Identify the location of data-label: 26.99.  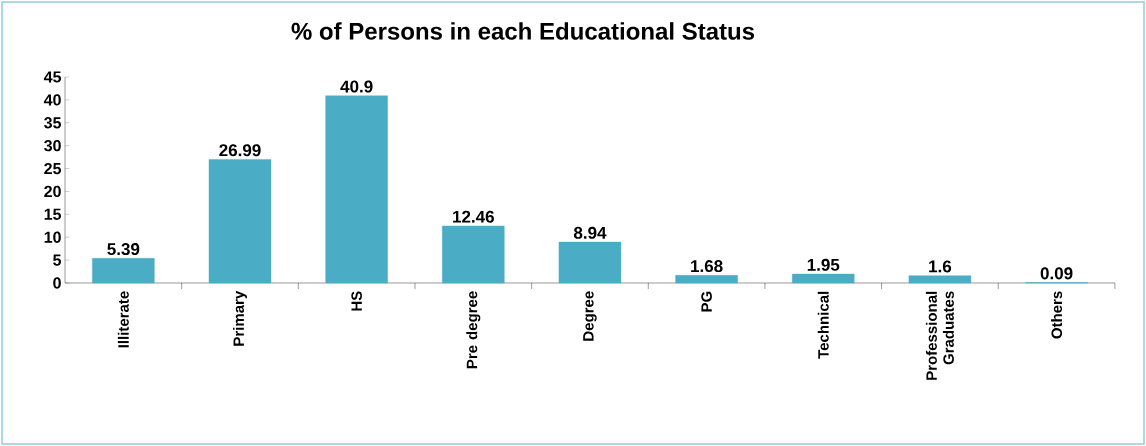
(240, 150).